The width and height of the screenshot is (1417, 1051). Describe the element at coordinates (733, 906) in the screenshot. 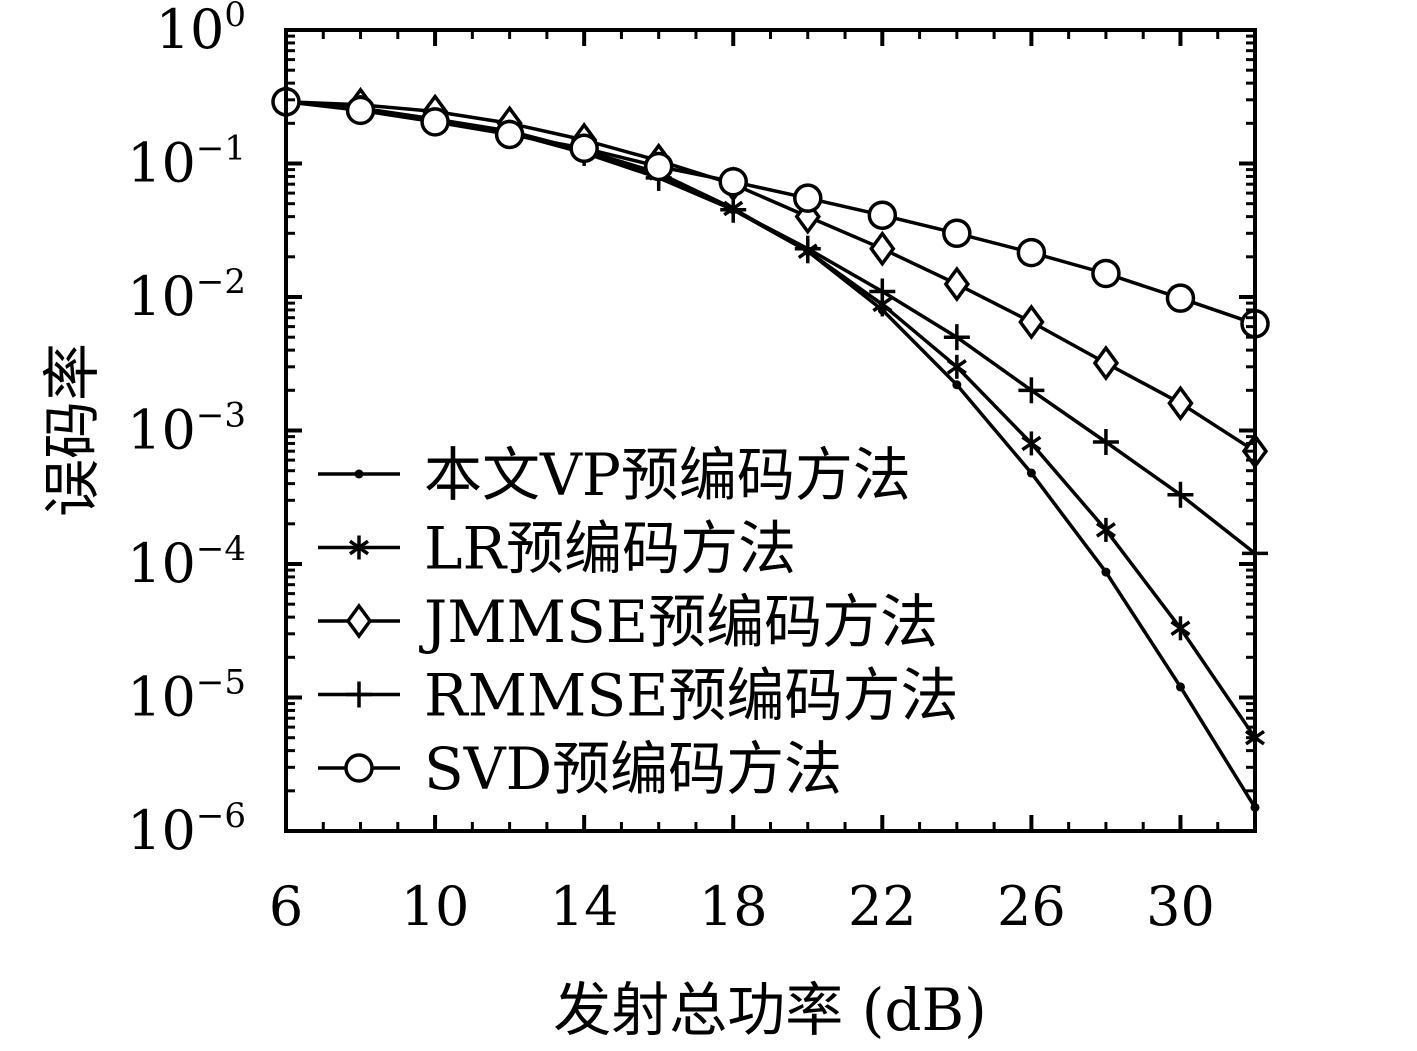

I see `x-tick-label: 18` at that location.